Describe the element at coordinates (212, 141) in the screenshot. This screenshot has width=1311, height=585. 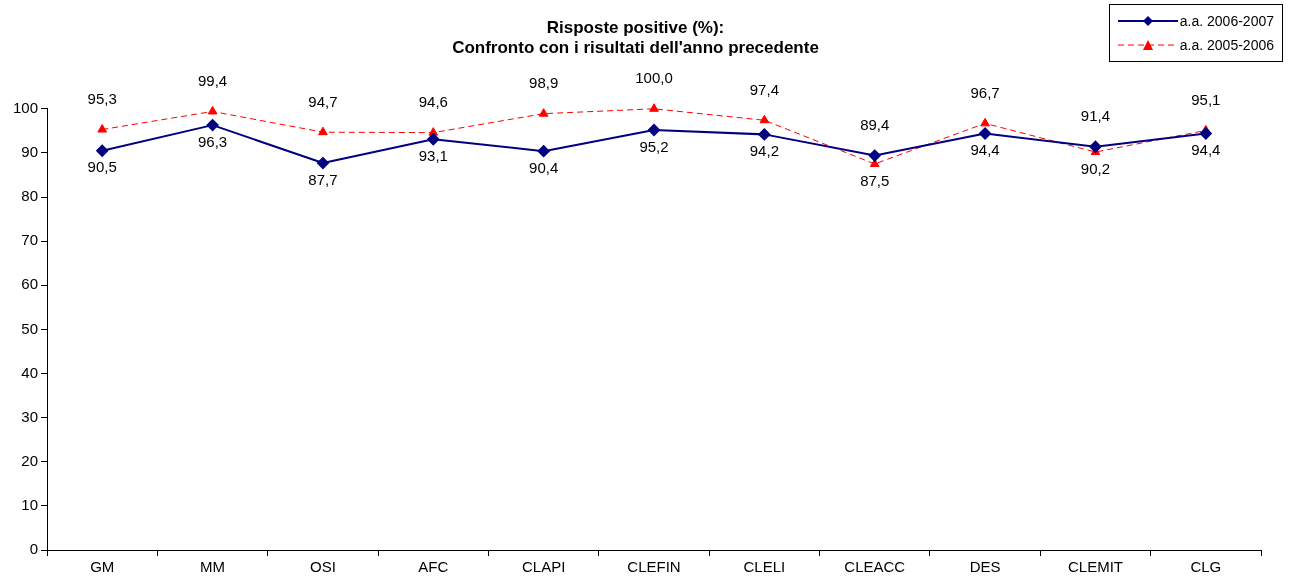
I see `data-label: 96,3` at that location.